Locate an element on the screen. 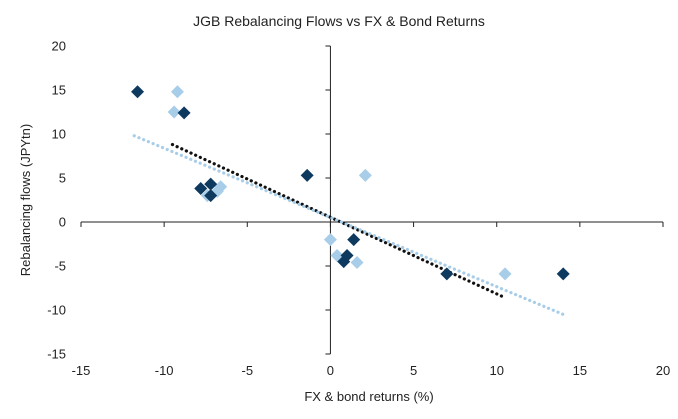 The image size is (678, 419). y-tick-label: -10 is located at coordinates (56, 310).